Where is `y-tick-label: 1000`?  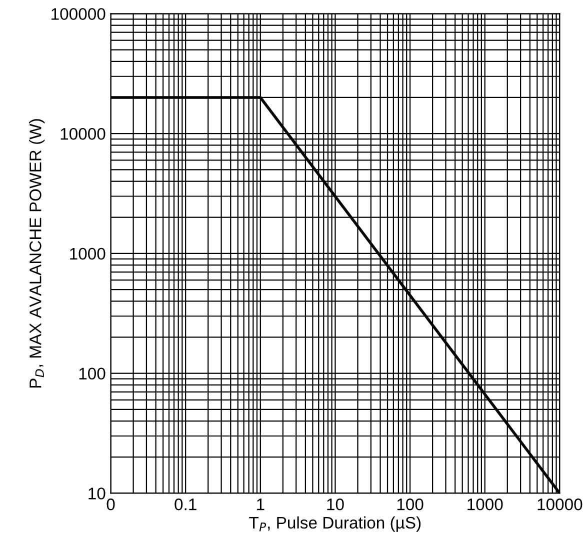 y-tick-label: 1000 is located at coordinates (88, 254).